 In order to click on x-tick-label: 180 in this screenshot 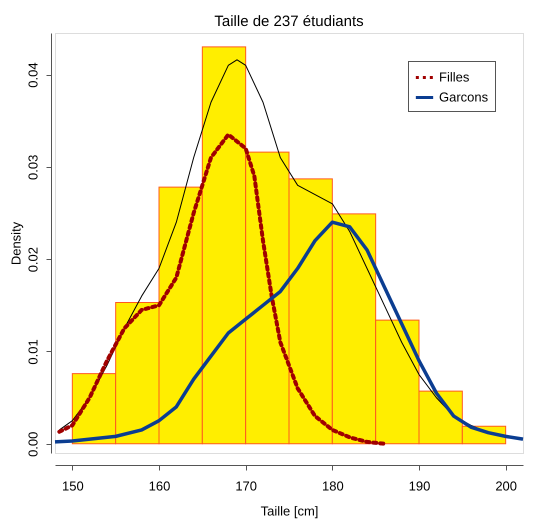, I will do `click(333, 486)`.